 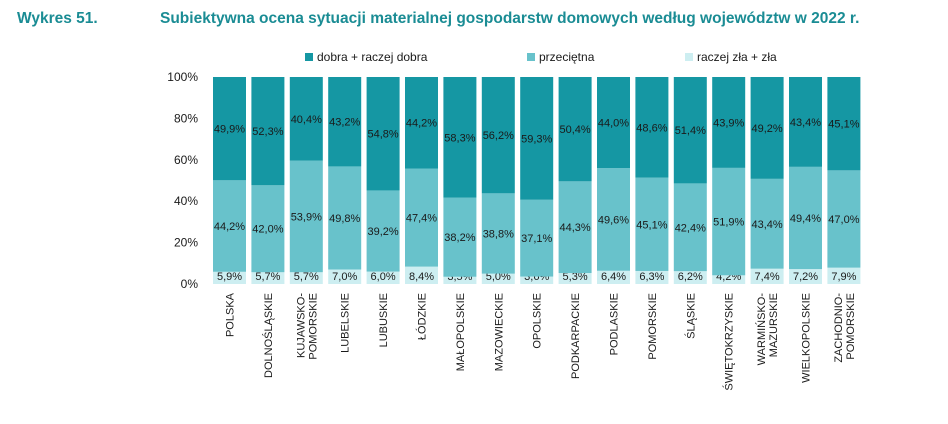 I want to click on data-label: 48,6%, so click(x=651, y=128).